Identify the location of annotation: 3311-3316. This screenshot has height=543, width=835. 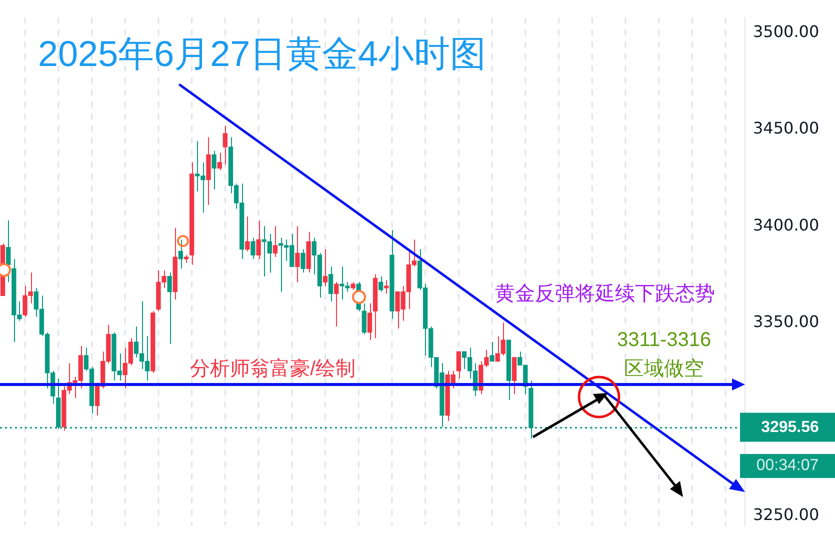
(664, 340).